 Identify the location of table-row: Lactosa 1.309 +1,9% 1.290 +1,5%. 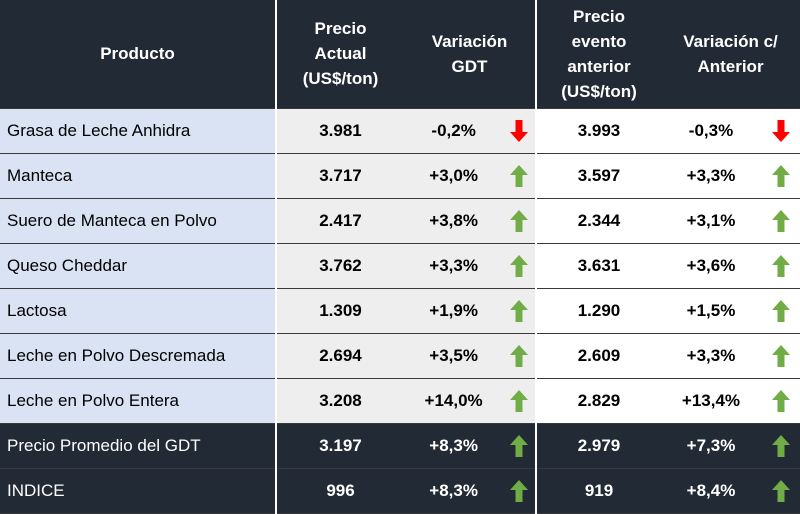
(400, 311).